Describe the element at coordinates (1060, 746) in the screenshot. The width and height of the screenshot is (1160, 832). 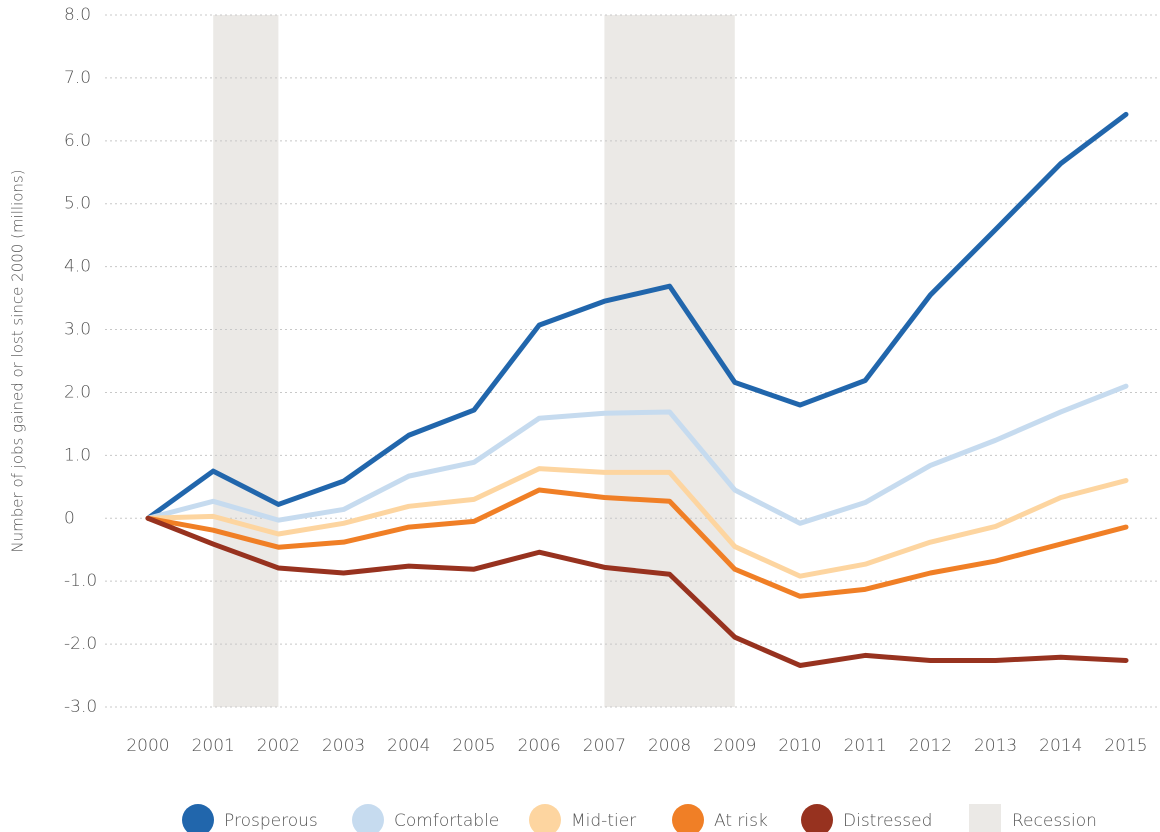
I see `x-tick-label: 2014` at that location.